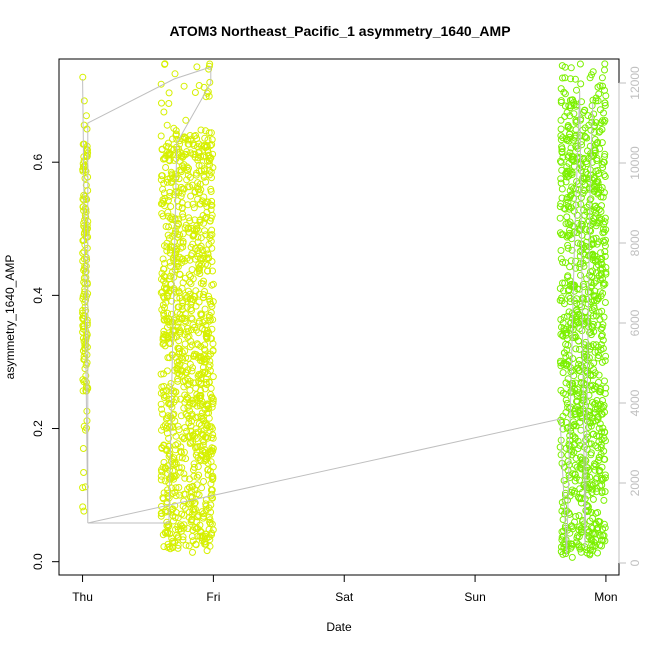  I want to click on y2-tick-label: 10000, so click(635, 163).